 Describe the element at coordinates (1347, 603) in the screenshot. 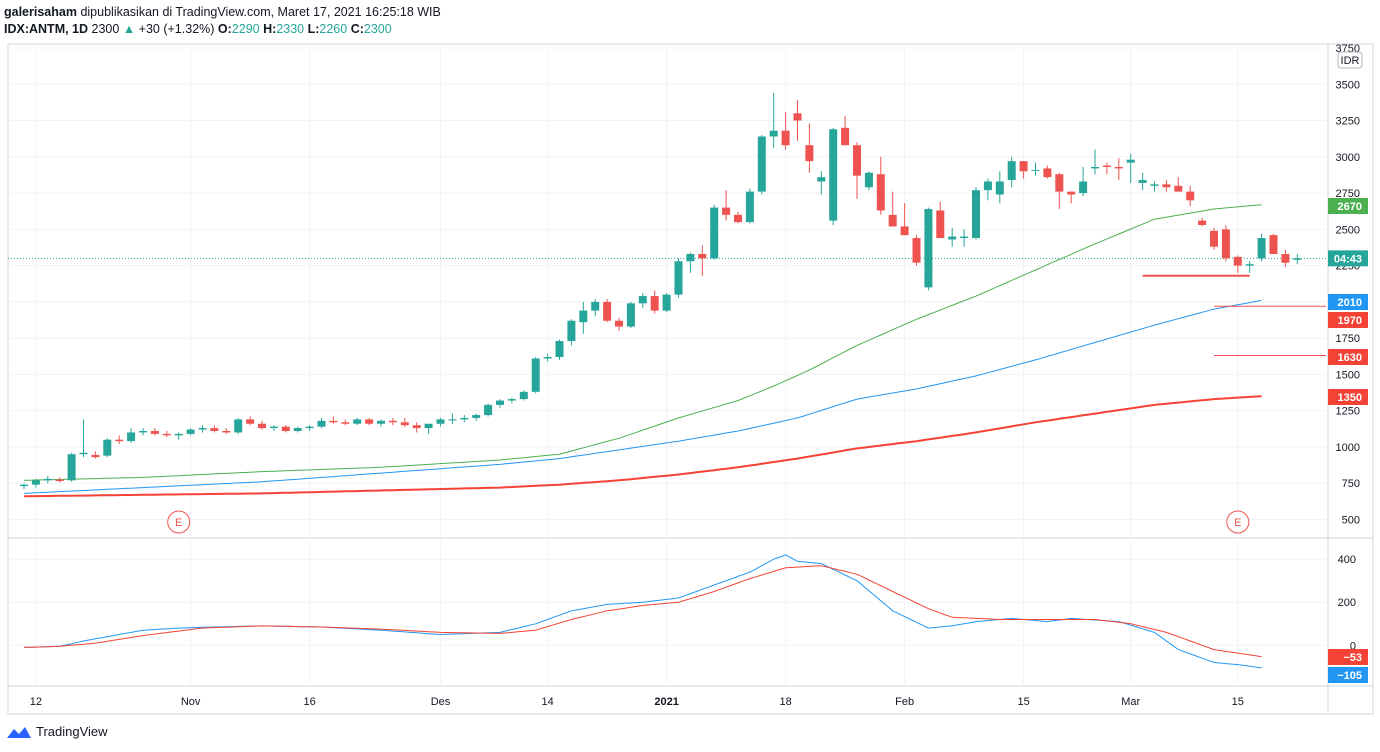

I see `macd-tick-label: 200` at that location.